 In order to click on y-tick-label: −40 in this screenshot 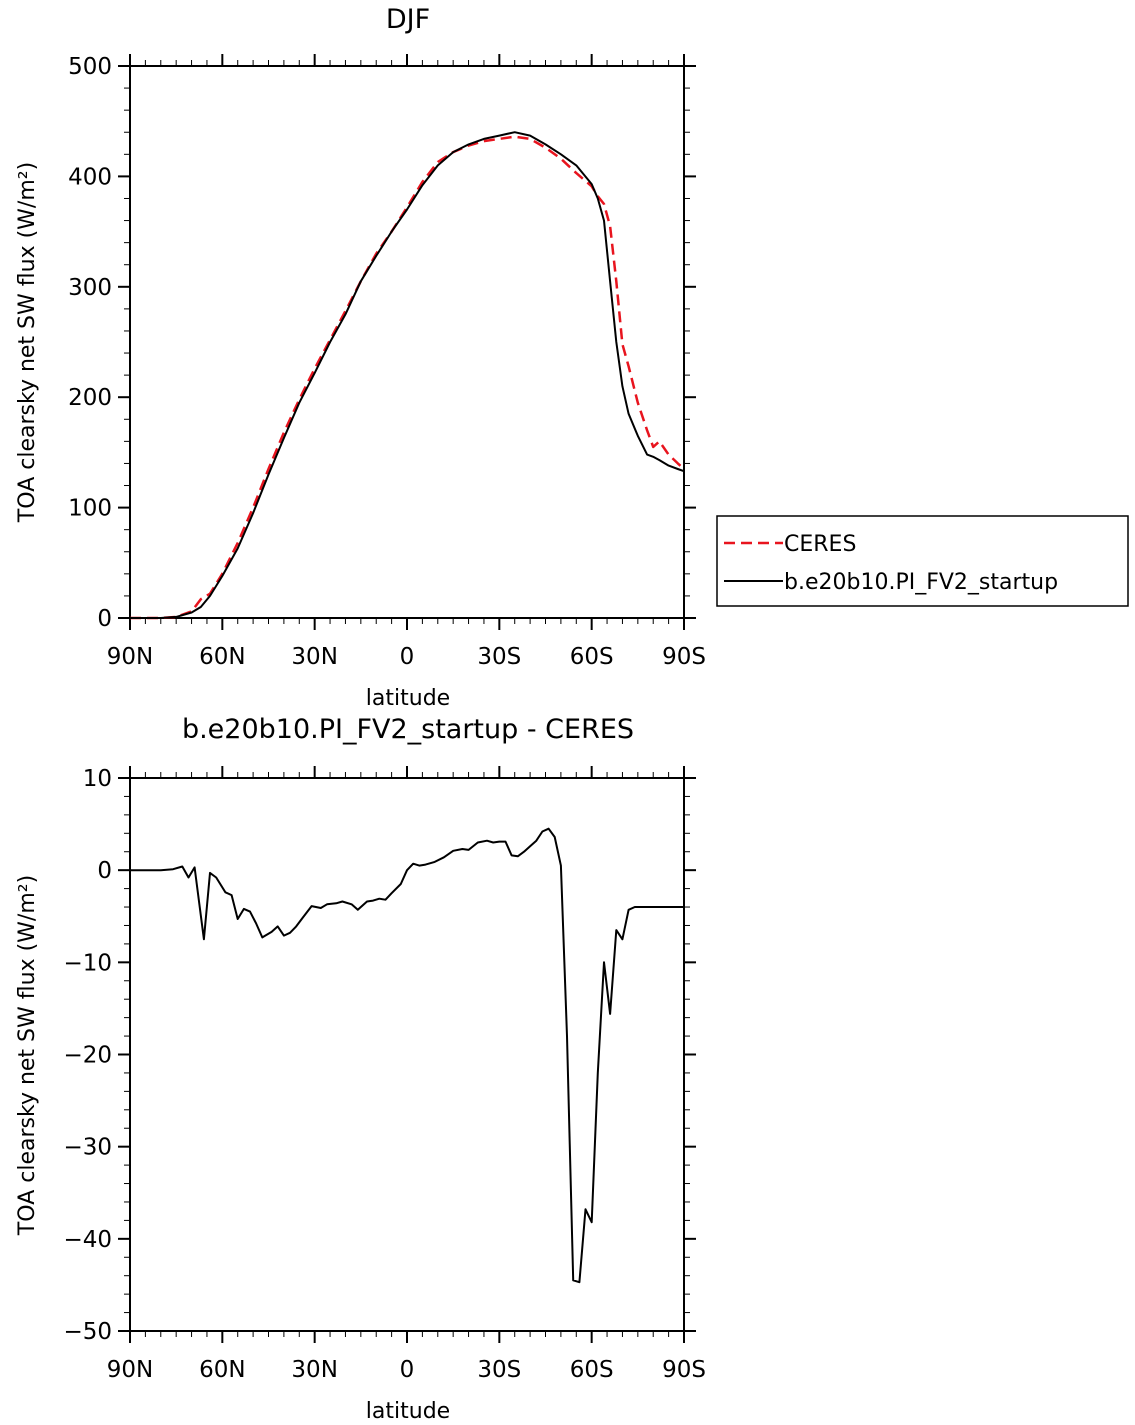, I will do `click(87, 1240)`.